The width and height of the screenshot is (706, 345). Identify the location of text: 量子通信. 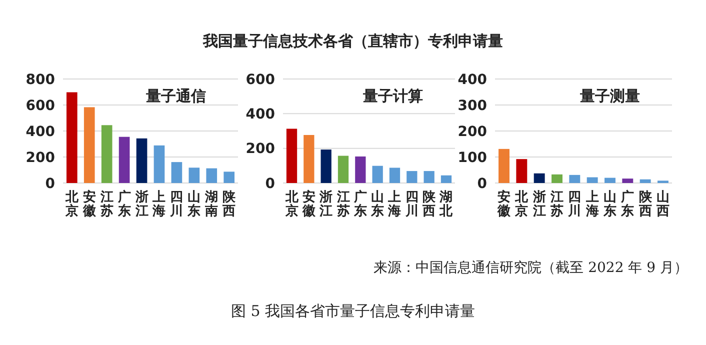
(175, 96).